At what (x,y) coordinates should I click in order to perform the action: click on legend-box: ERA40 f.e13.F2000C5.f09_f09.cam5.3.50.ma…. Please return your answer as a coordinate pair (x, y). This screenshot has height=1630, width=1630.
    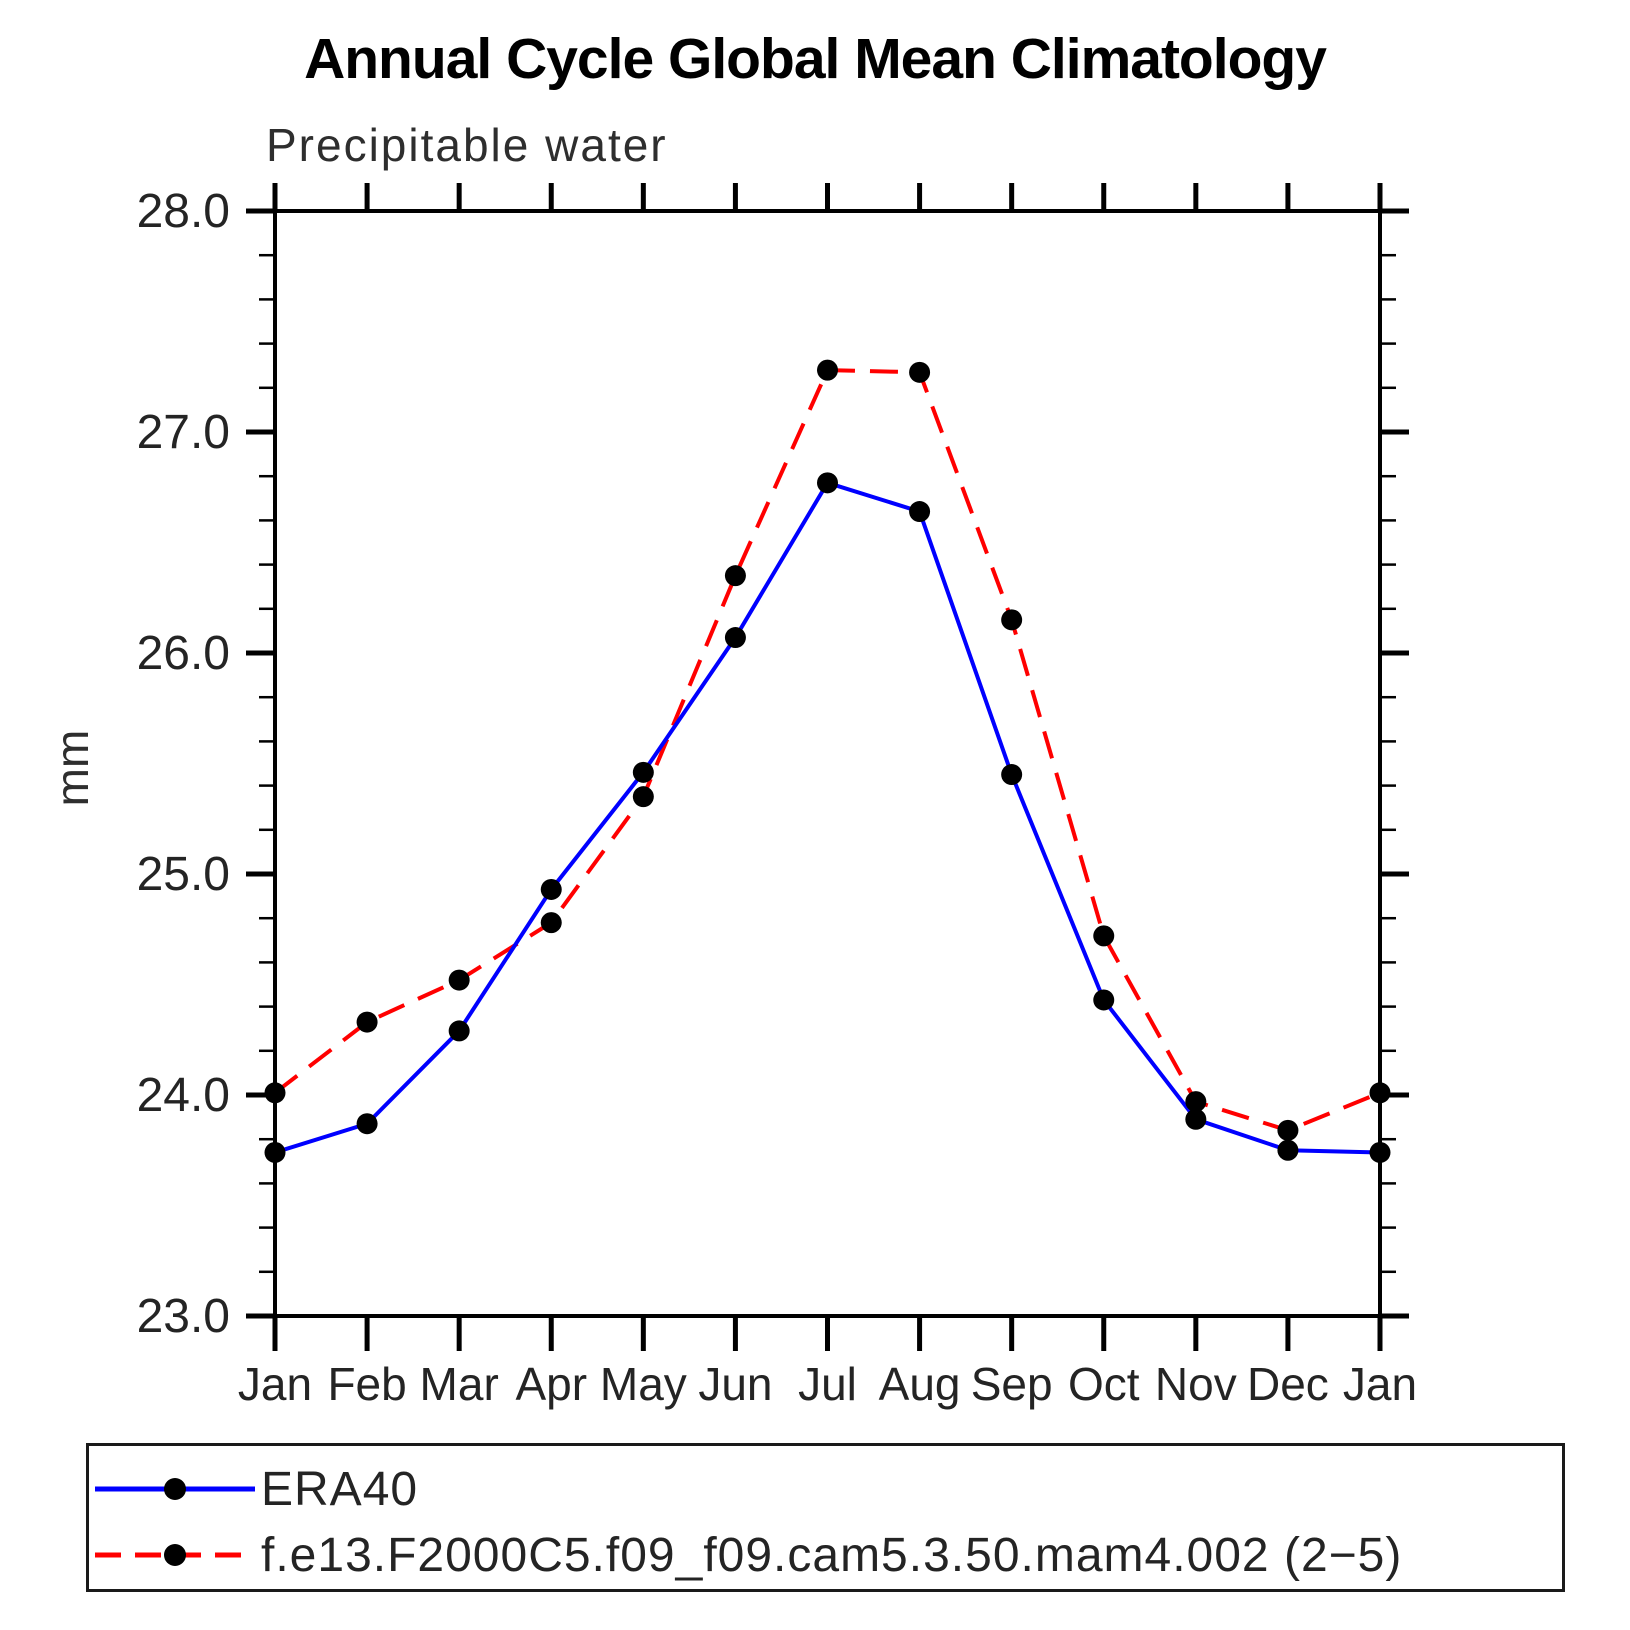
    Looking at the image, I should click on (825, 1517).